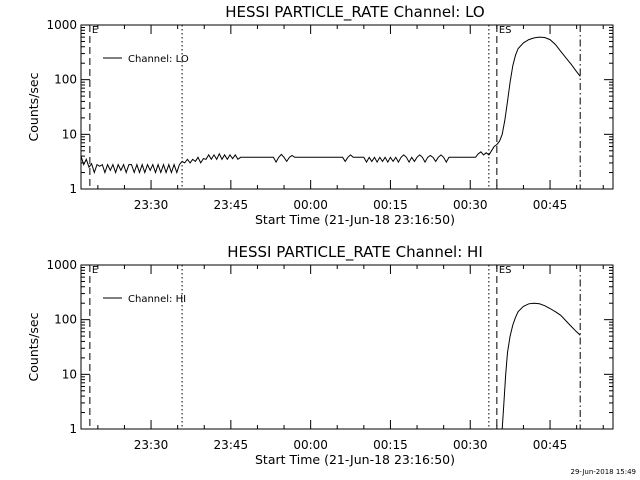 Image resolution: width=640 pixels, height=480 pixels. Describe the element at coordinates (604, 472) in the screenshot. I see `footer-timestamp: 29-Jun-2018 15:49` at that location.